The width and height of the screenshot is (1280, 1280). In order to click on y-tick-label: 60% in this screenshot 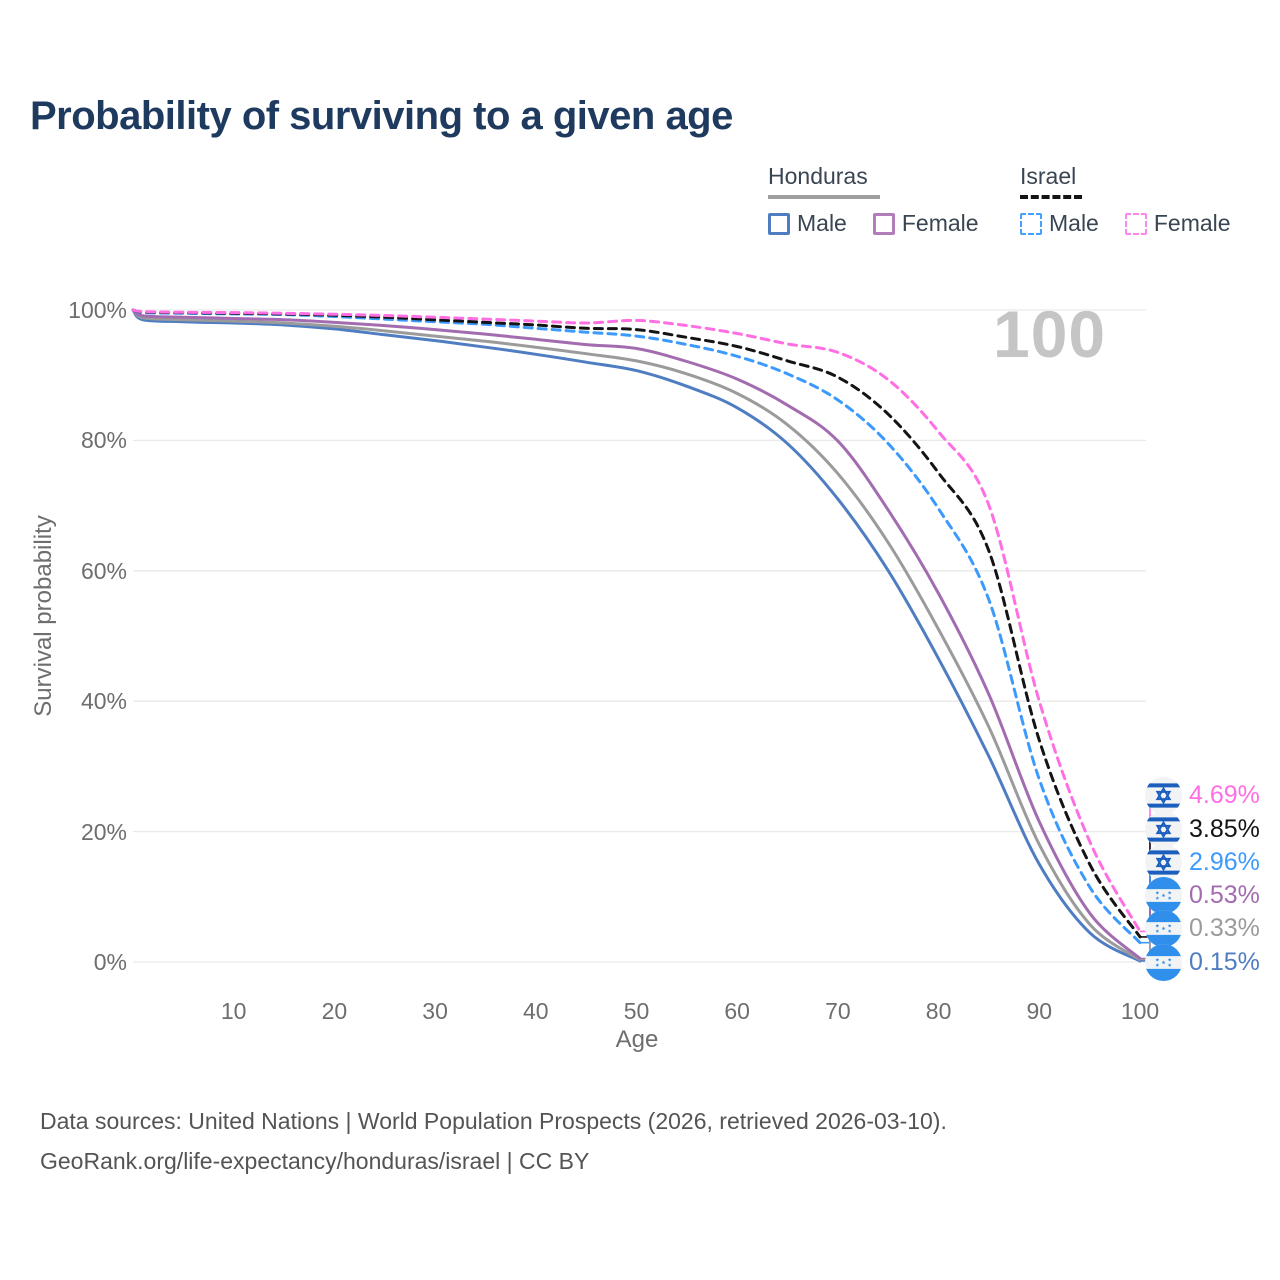, I will do `click(103, 570)`.